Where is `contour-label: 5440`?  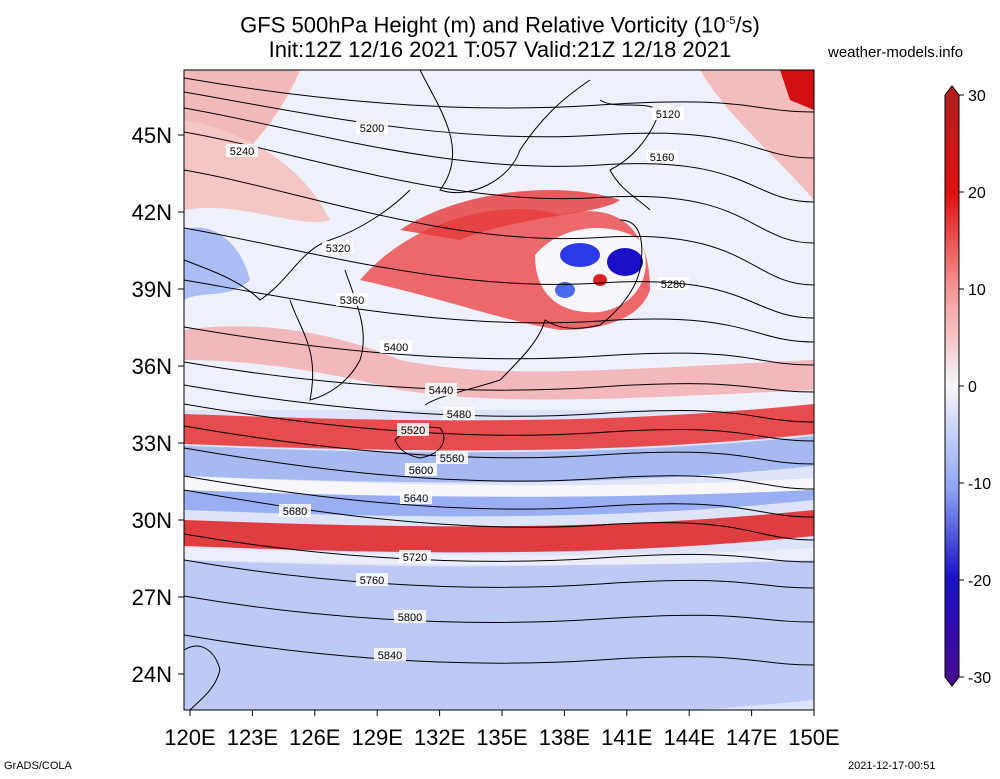 contour-label: 5440 is located at coordinates (441, 391).